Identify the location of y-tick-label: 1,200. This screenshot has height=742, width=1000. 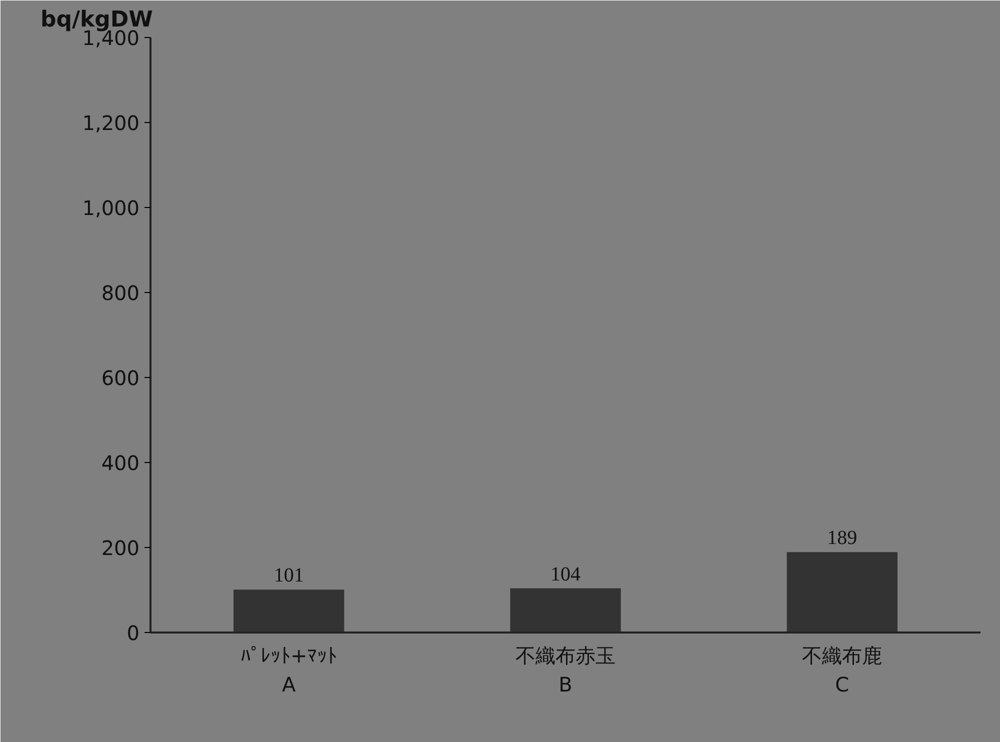
(111, 123).